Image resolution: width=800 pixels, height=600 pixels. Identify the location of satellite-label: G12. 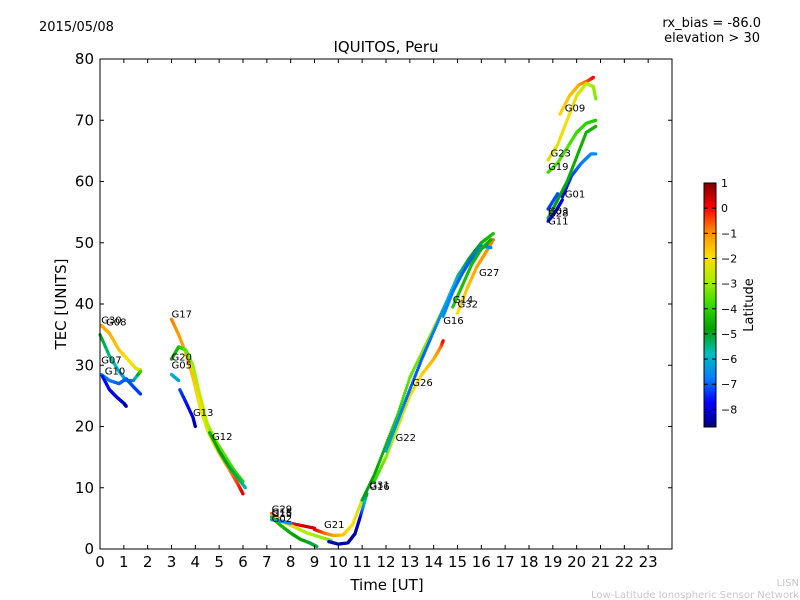
(222, 437).